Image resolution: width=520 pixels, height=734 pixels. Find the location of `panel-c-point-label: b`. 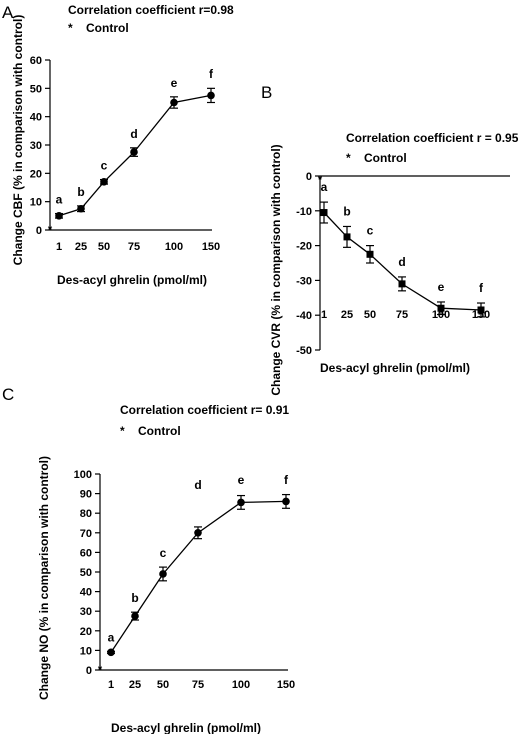

panel-c-point-label: b is located at coordinates (134, 598).